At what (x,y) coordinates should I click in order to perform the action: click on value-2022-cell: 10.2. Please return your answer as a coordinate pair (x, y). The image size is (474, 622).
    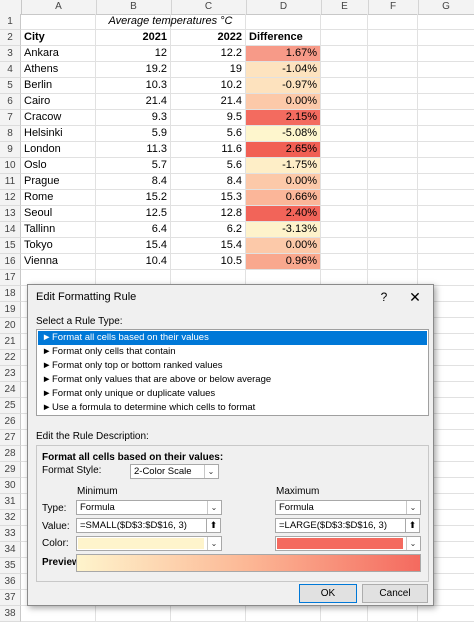
    Looking at the image, I should click on (231, 85).